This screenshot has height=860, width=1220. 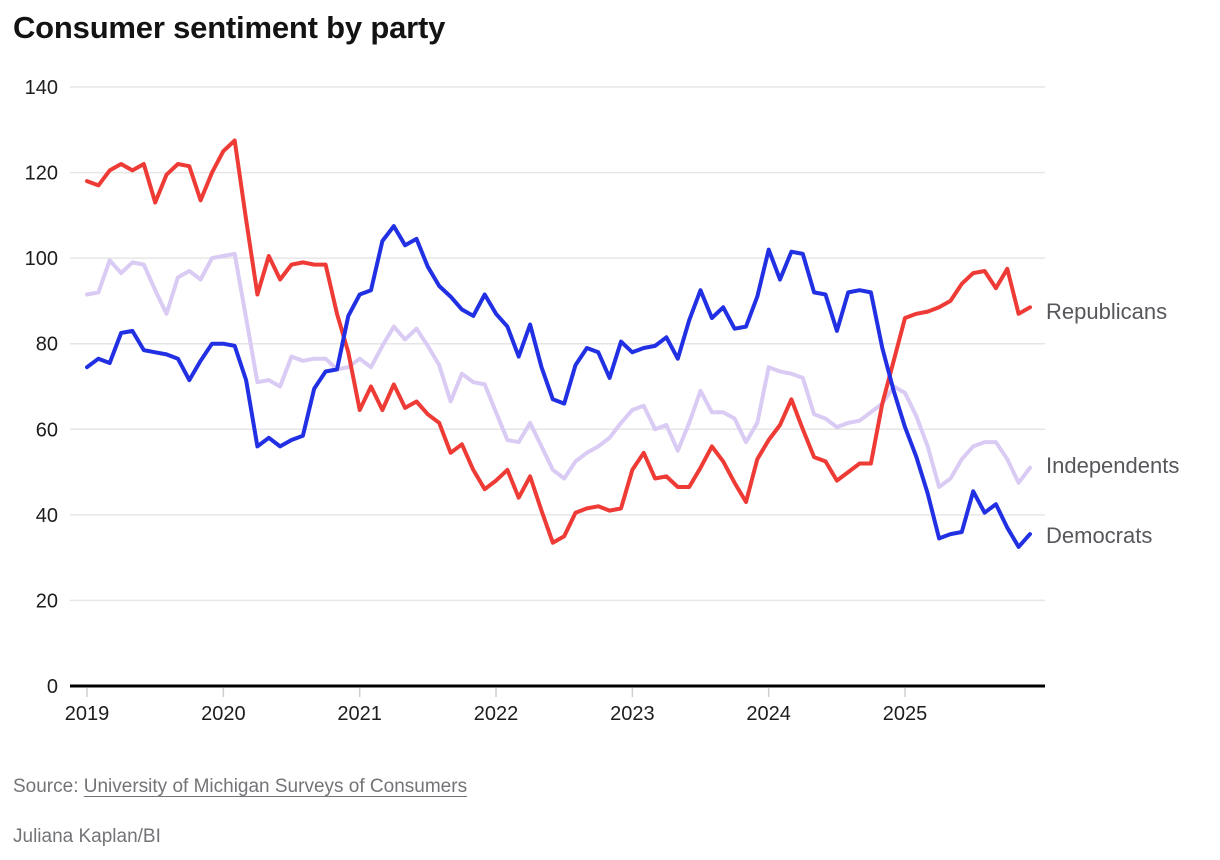 What do you see at coordinates (229, 27) in the screenshot?
I see `chart-title: Consumer sentiment by party` at bounding box center [229, 27].